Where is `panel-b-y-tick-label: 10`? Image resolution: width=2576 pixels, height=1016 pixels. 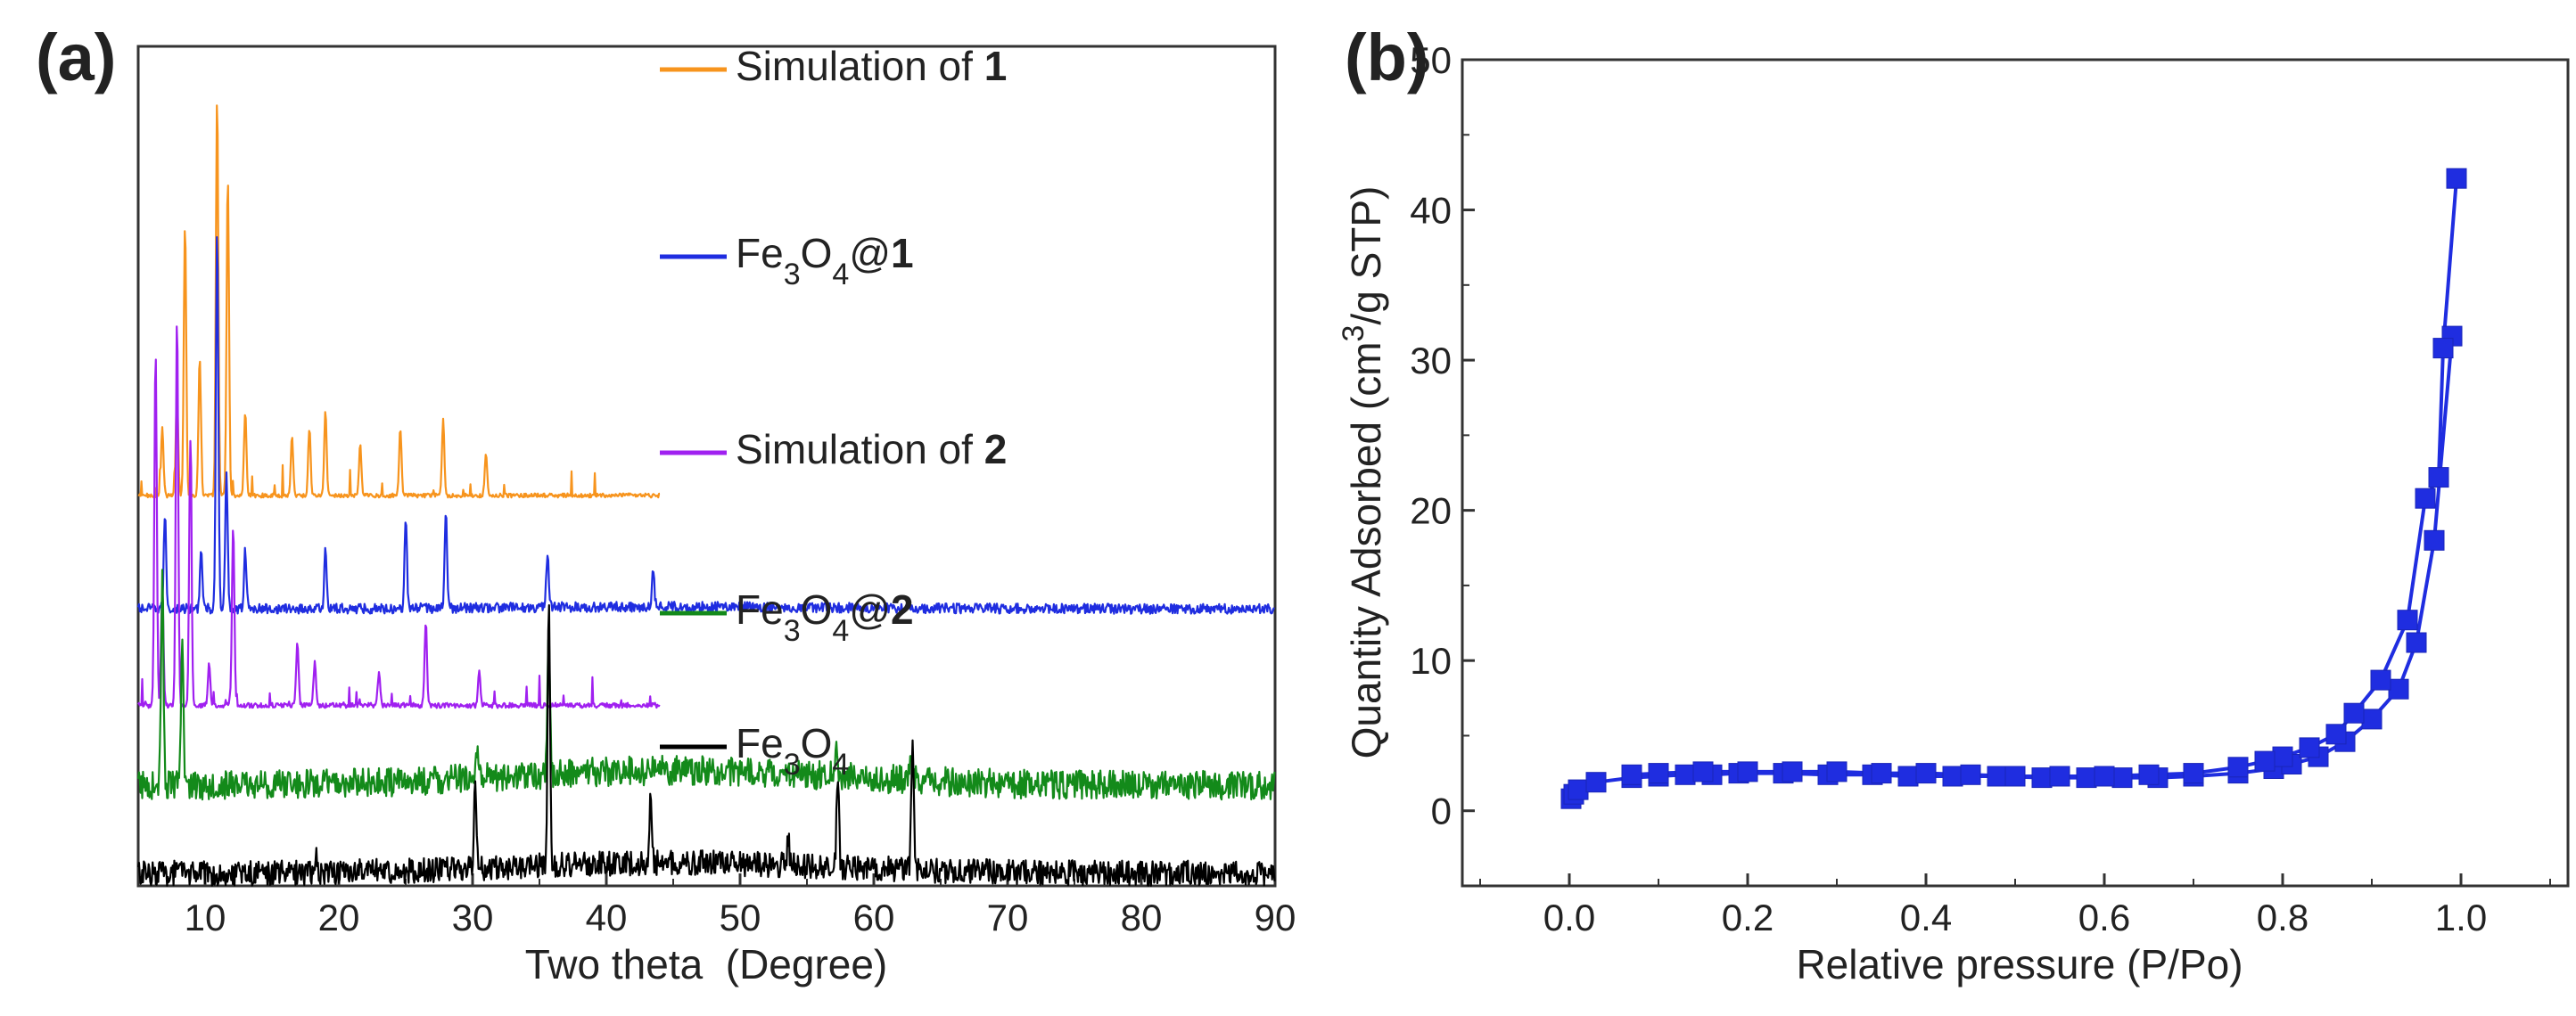 panel-b-y-tick-label: 10 is located at coordinates (1431, 661).